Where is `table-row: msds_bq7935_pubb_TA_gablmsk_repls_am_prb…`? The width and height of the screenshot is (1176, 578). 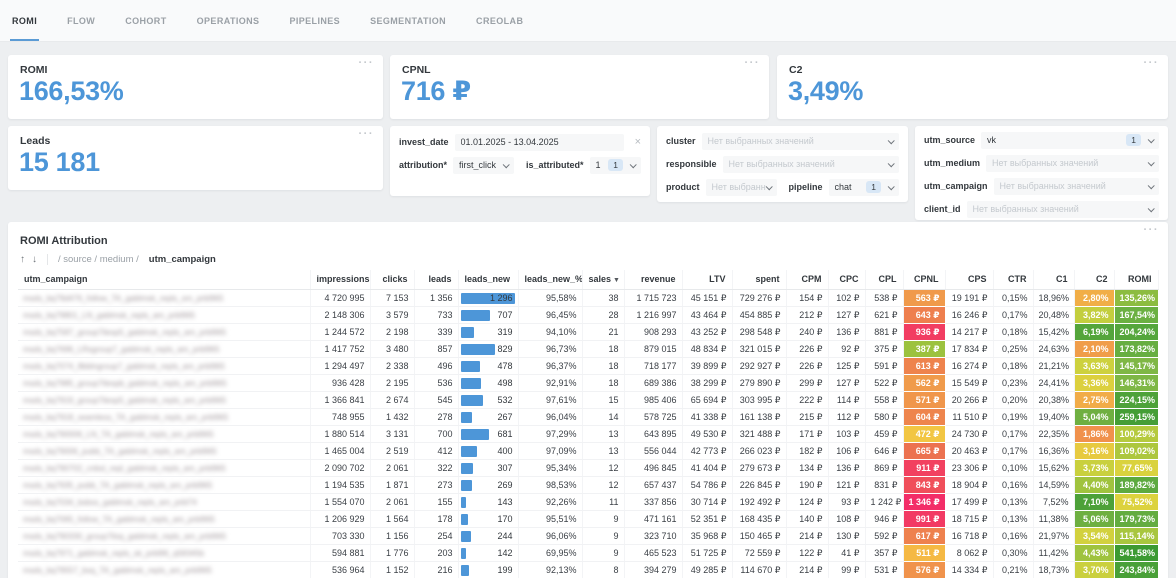 table-row: msds_bq7935_pubb_TA_gablmsk_repls_am_prb… is located at coordinates (588, 485).